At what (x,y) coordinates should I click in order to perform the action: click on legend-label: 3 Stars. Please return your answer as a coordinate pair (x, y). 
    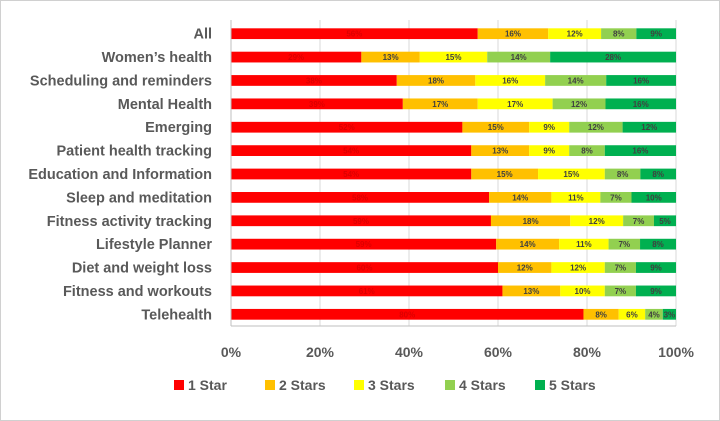
    Looking at the image, I should click on (391, 385).